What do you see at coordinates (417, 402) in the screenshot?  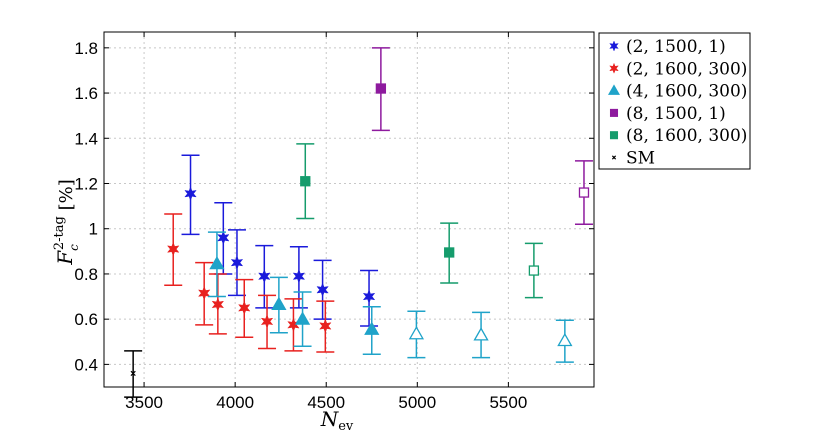 I see `x-tick-label: 5000` at bounding box center [417, 402].